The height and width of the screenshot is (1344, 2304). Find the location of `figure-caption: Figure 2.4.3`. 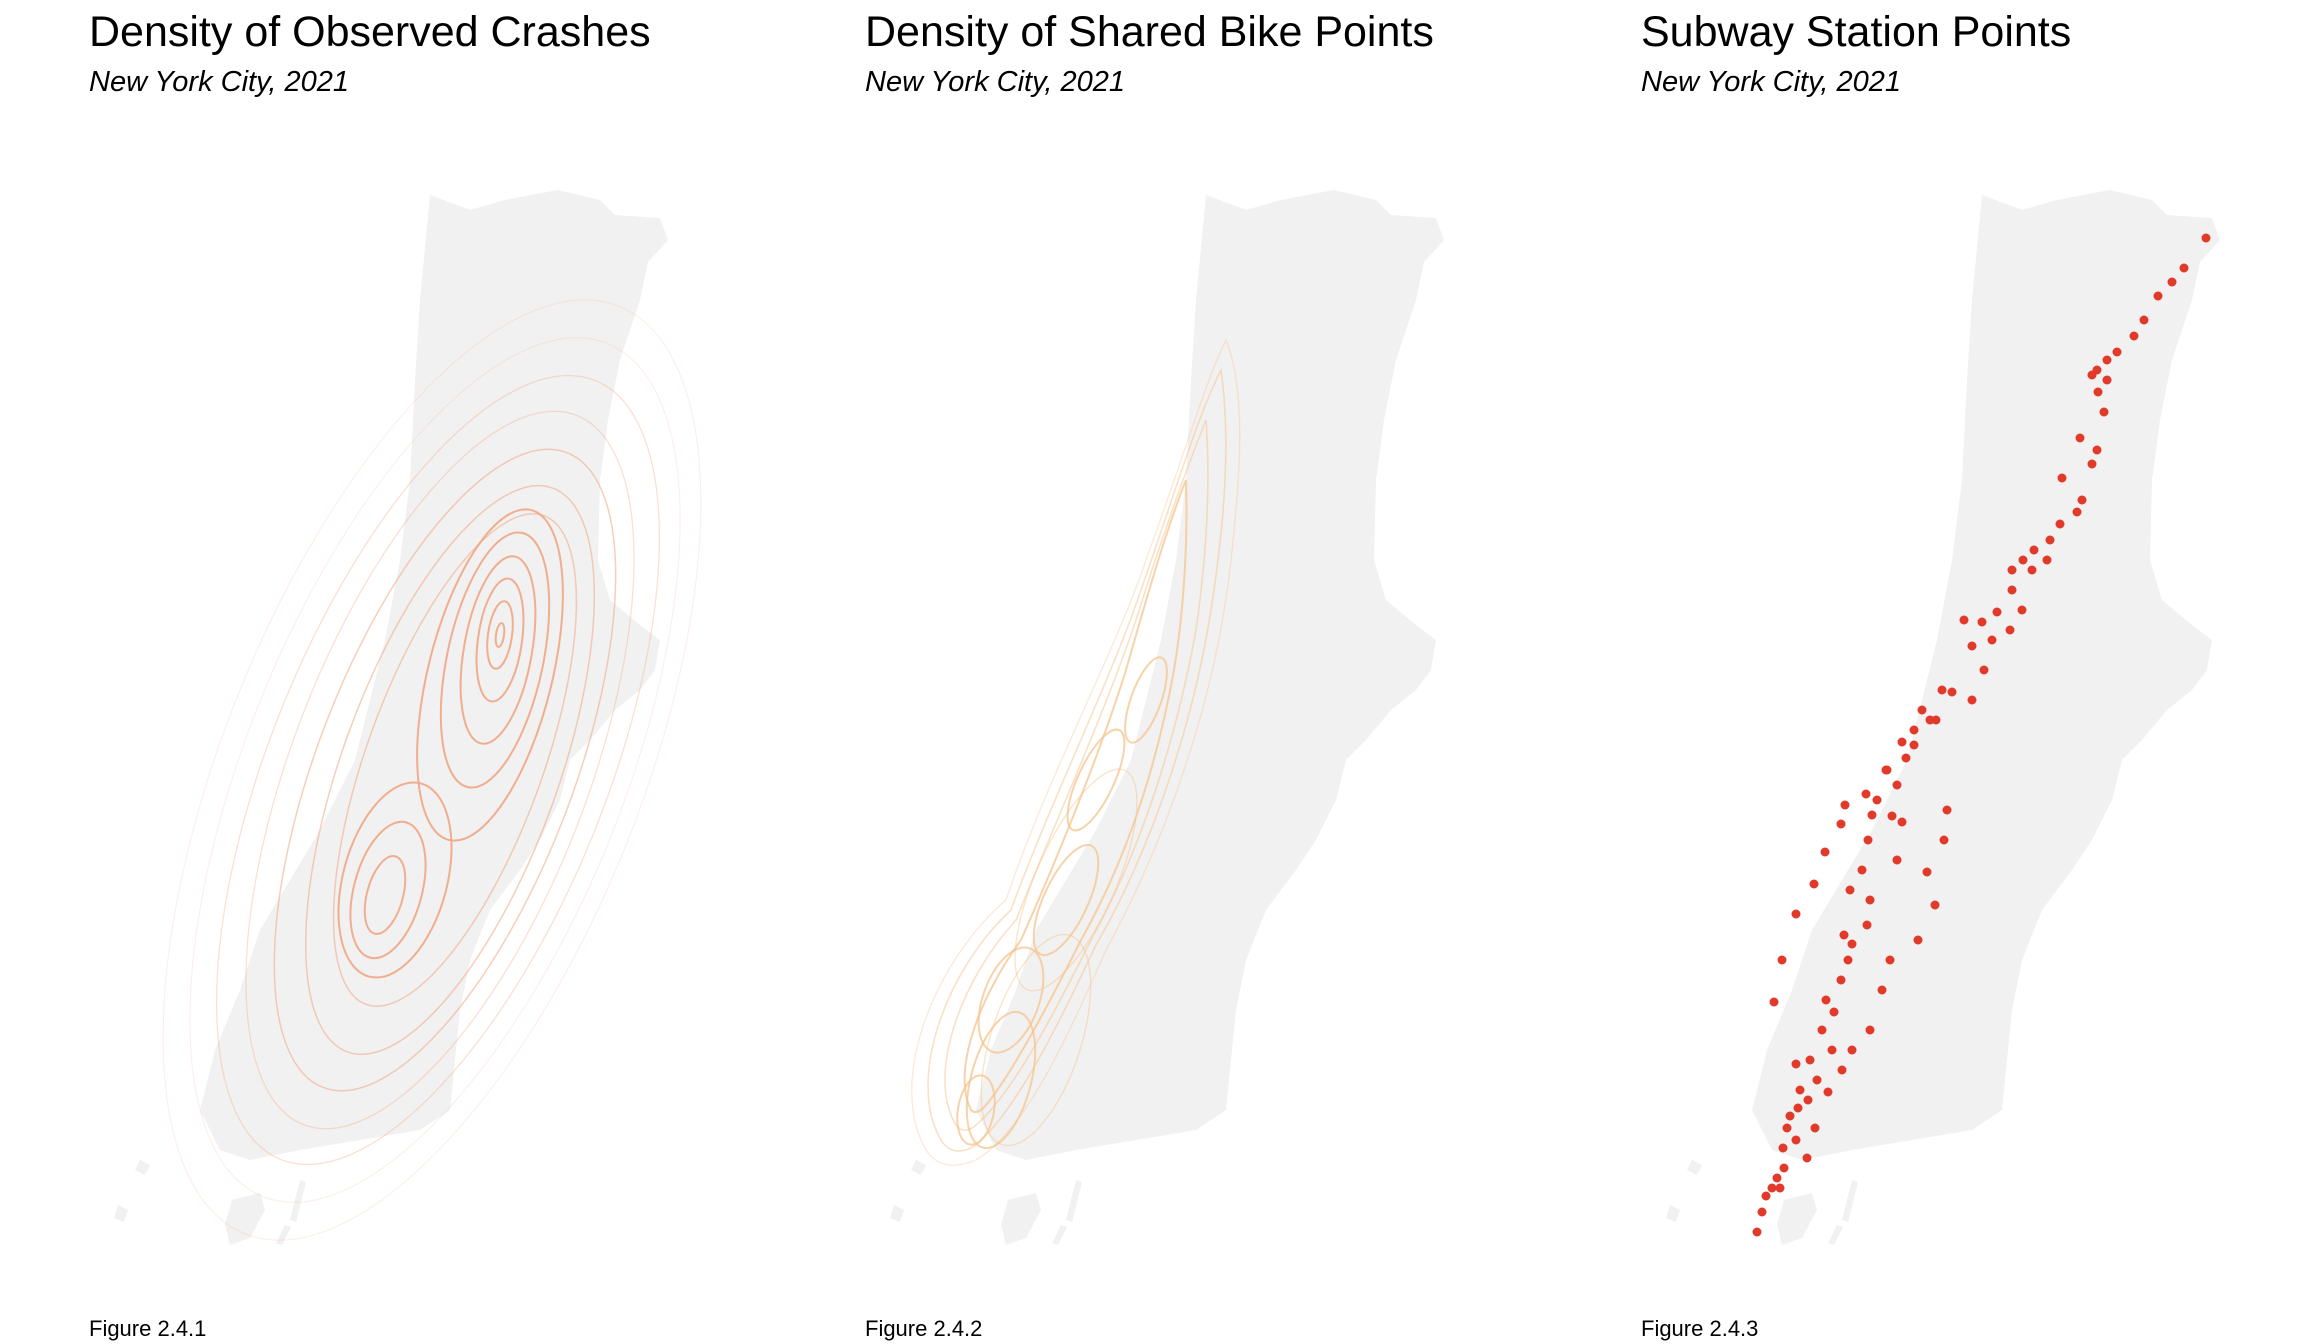

figure-caption: Figure 2.4.3 is located at coordinates (1700, 1328).